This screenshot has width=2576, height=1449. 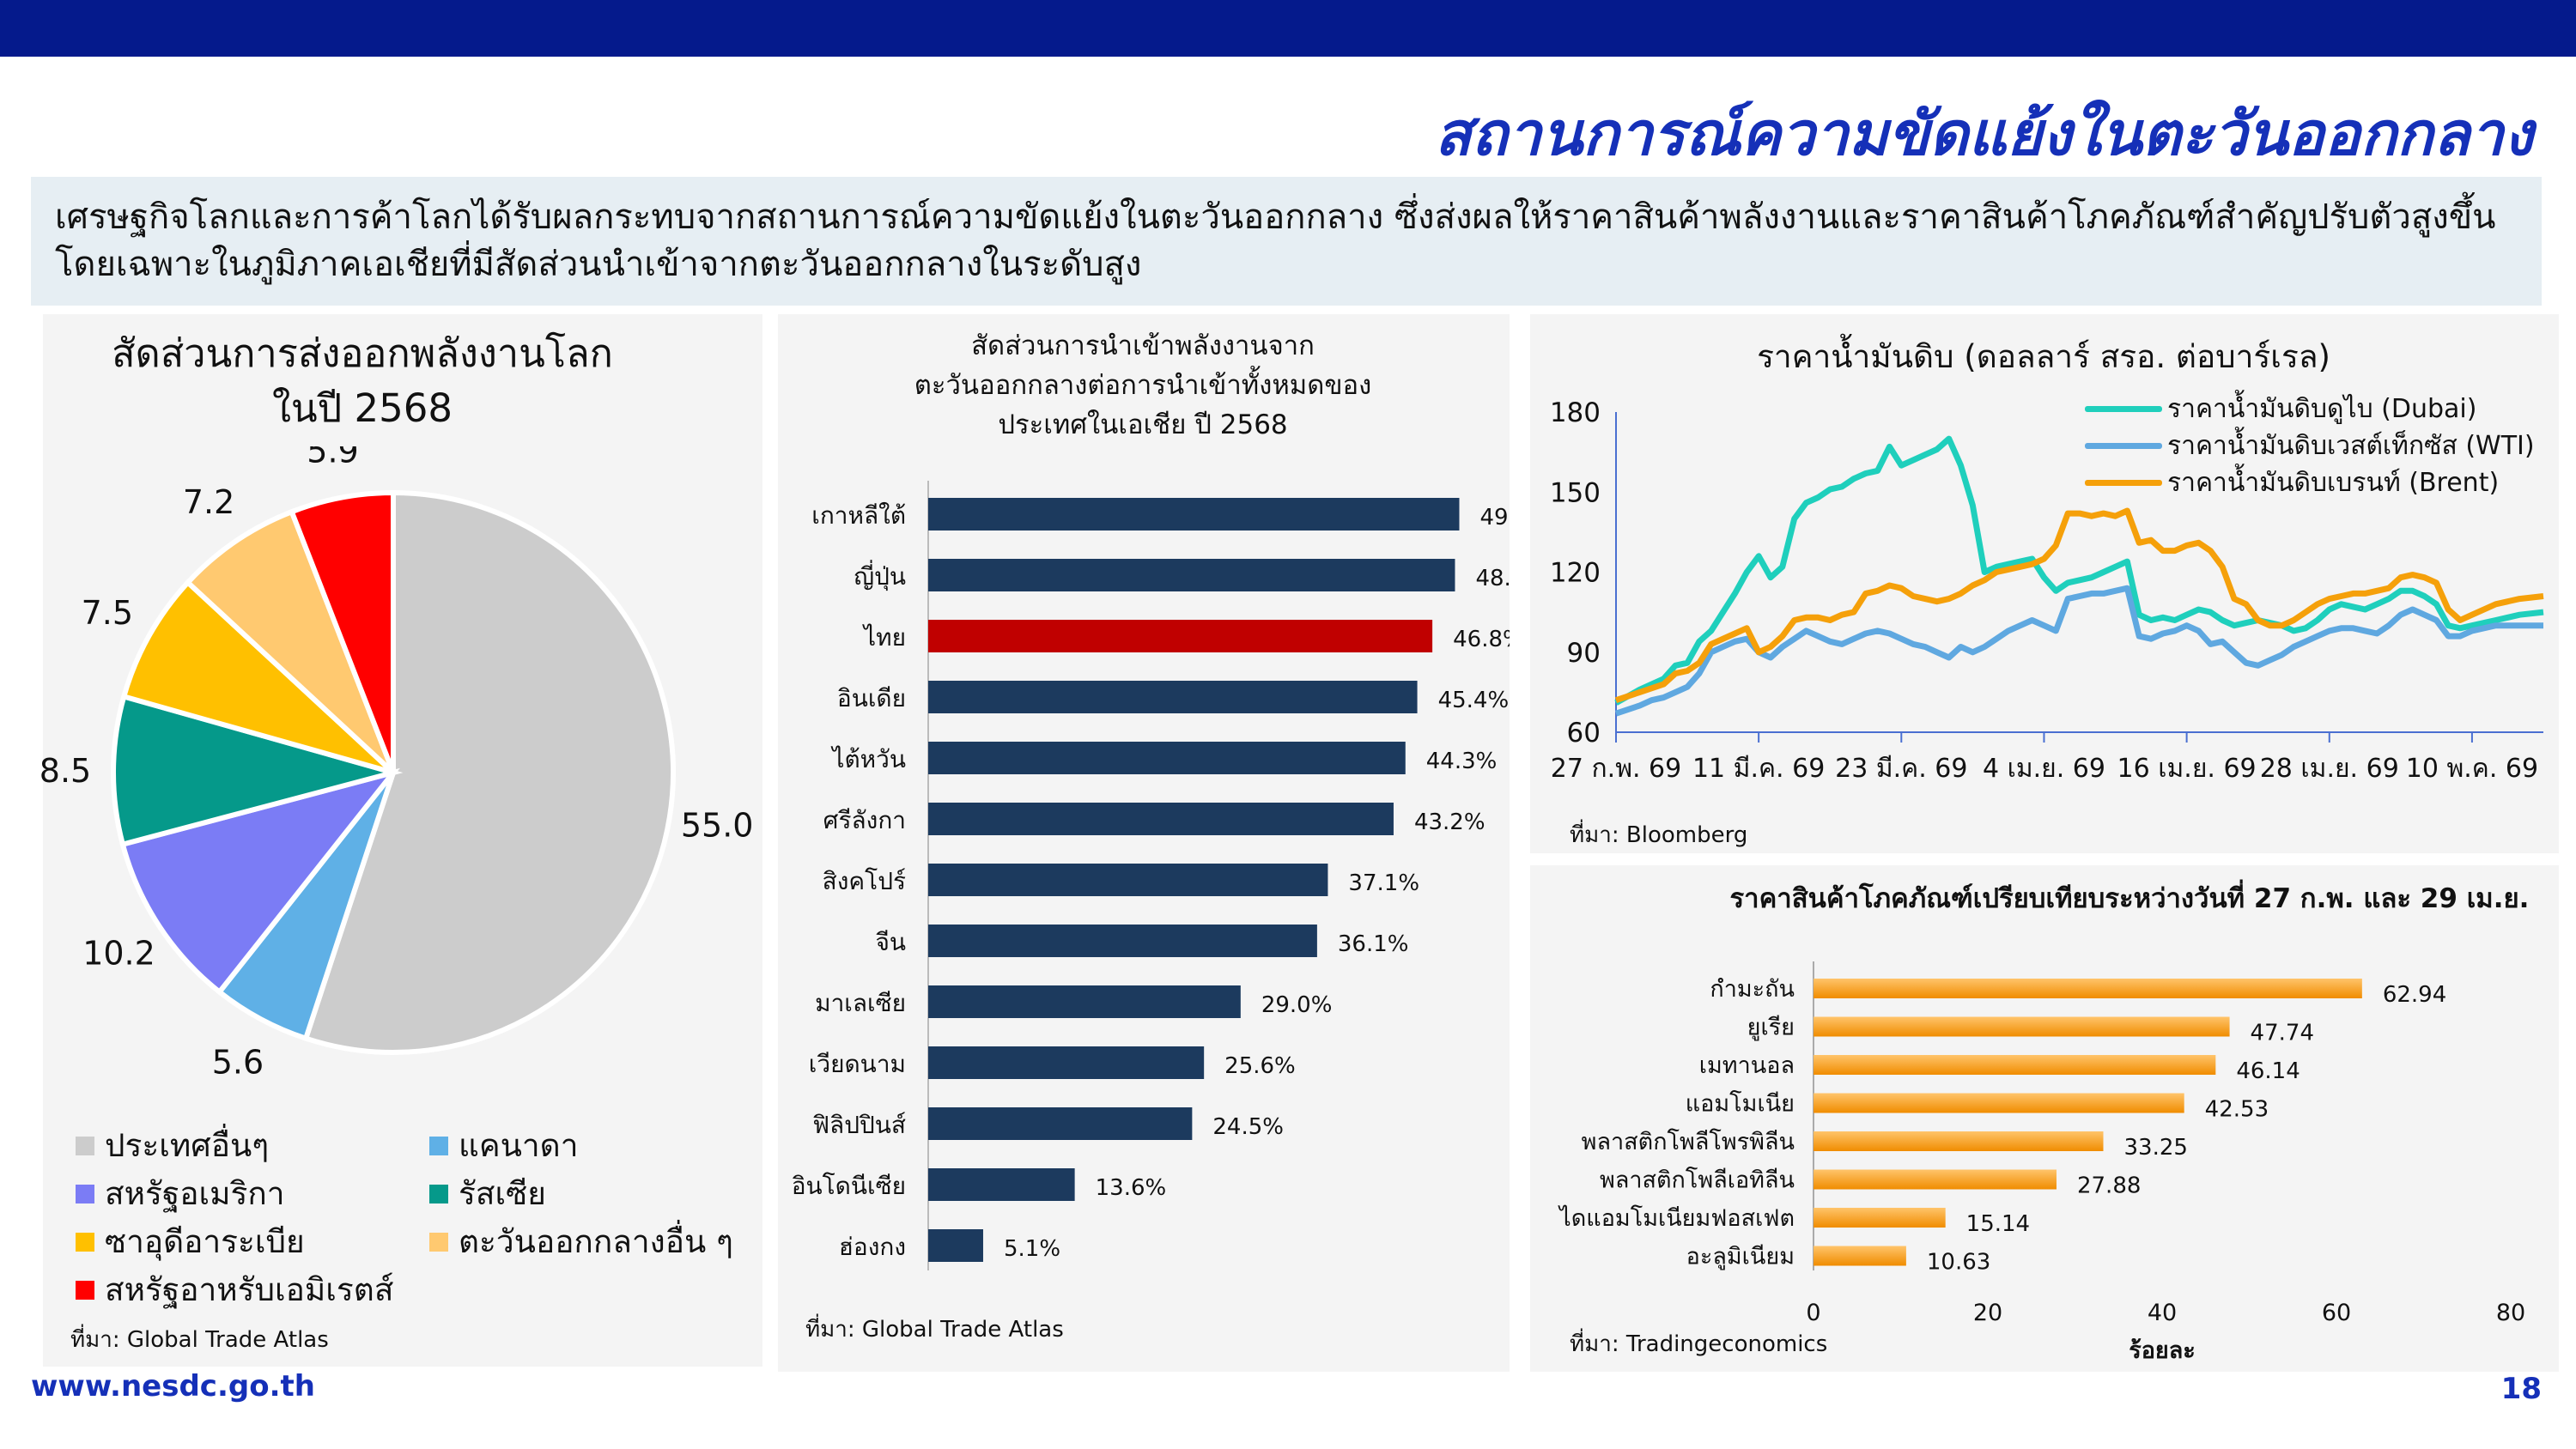 I want to click on commodity-value-label: 42.53, so click(x=2237, y=1110).